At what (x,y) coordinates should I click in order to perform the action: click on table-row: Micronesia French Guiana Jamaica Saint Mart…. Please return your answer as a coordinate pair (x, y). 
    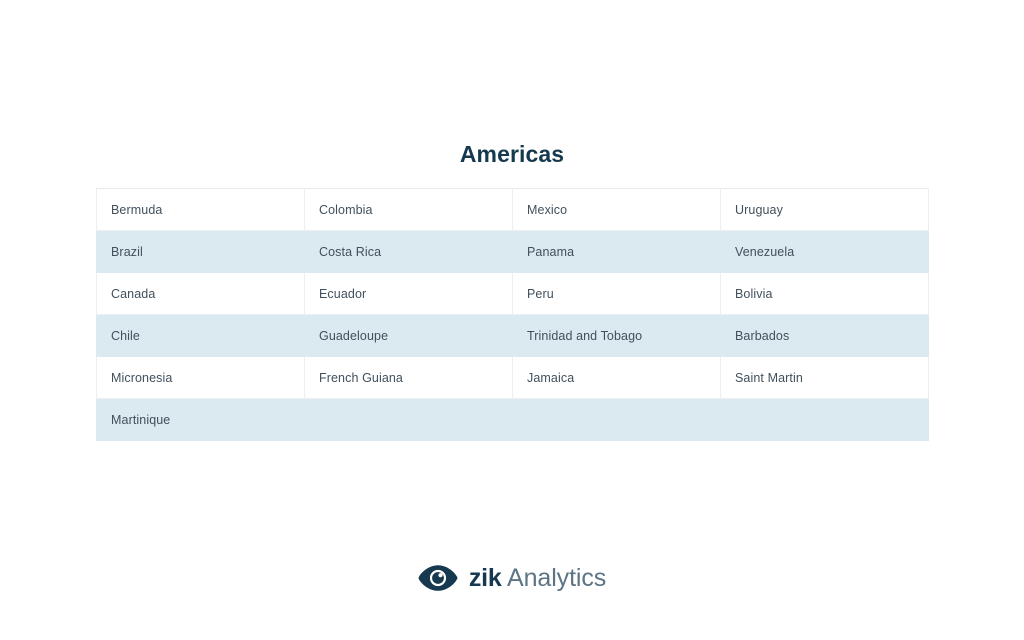
    Looking at the image, I should click on (512, 377).